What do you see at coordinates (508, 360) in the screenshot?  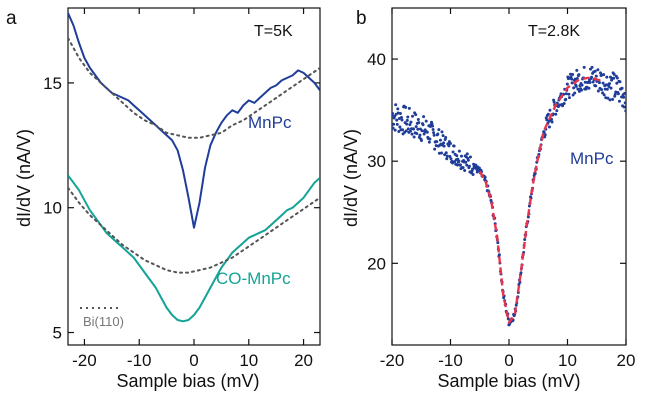 I see `x-tick-label: 0` at bounding box center [508, 360].